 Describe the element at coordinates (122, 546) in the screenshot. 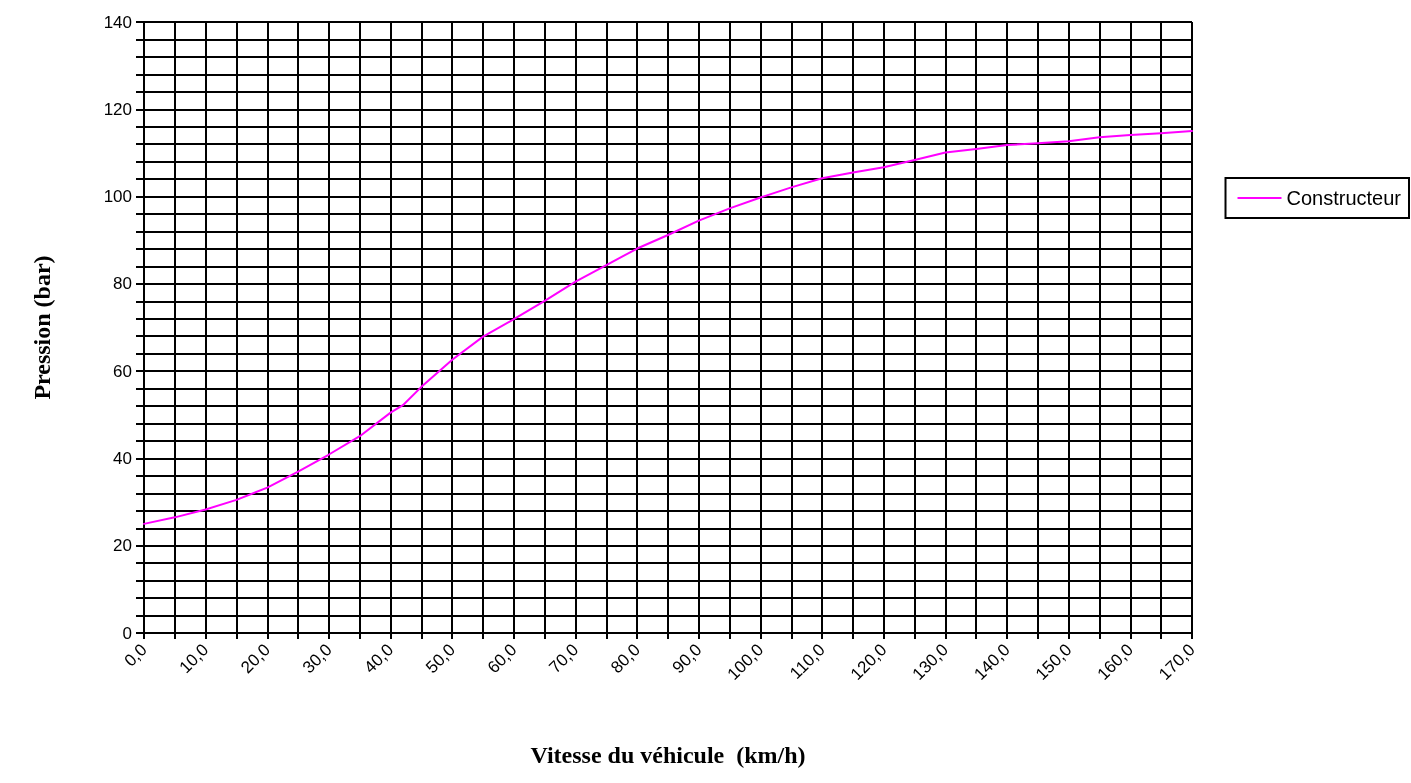

I see `y-tick-label: 20` at that location.